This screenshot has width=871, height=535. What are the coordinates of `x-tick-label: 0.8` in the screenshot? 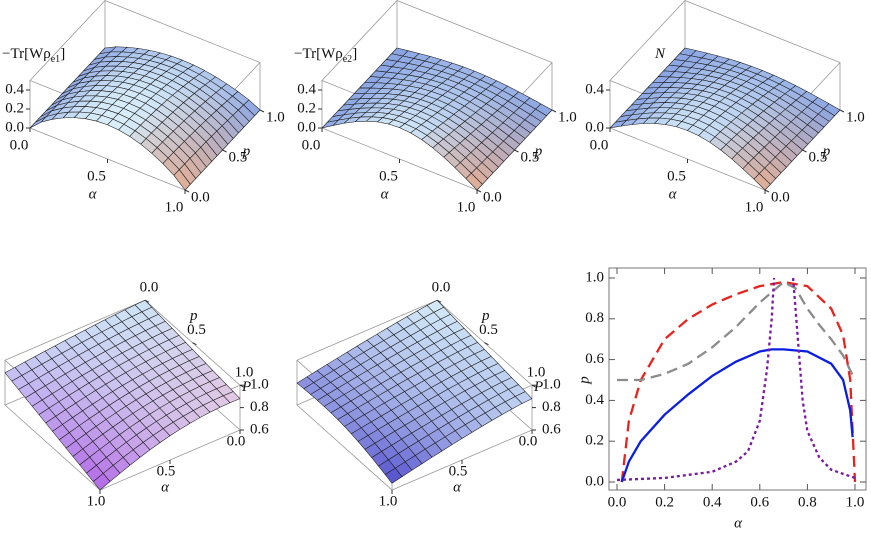 It's located at (807, 502).